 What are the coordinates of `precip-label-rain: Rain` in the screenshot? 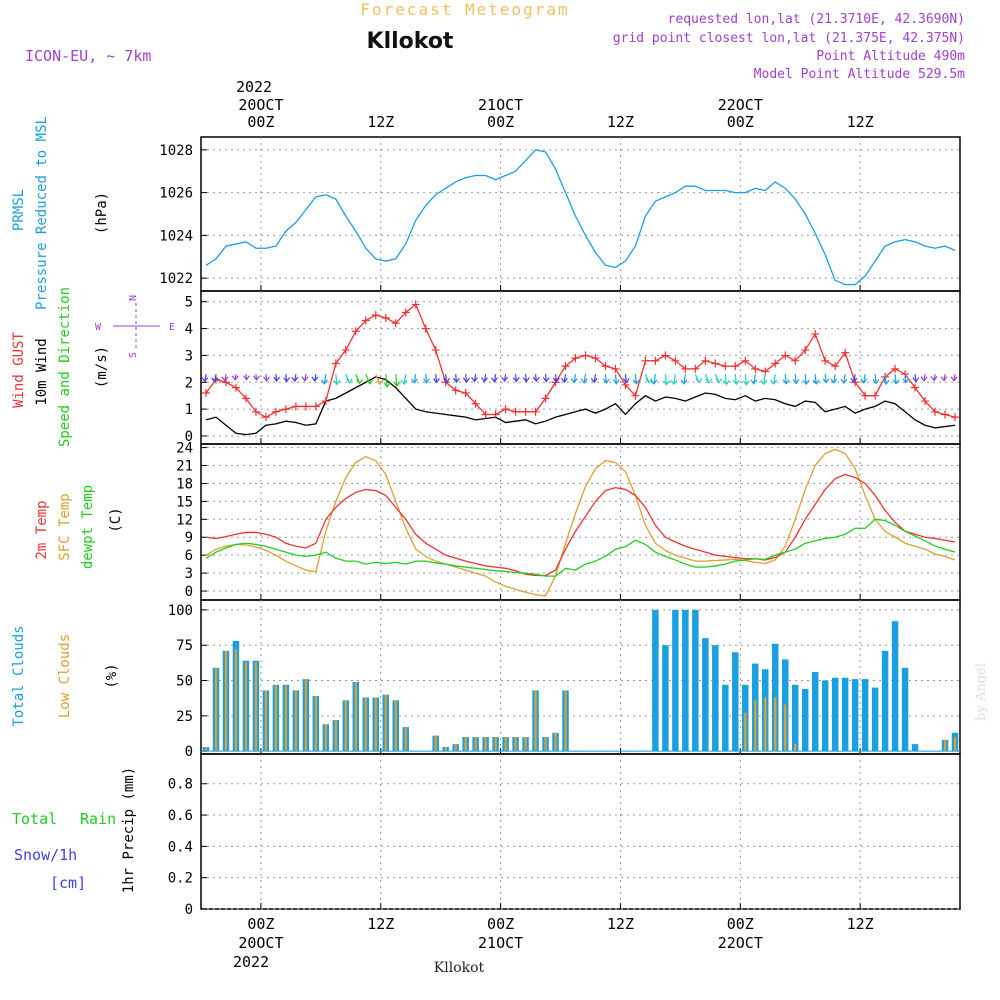 It's located at (98, 819).